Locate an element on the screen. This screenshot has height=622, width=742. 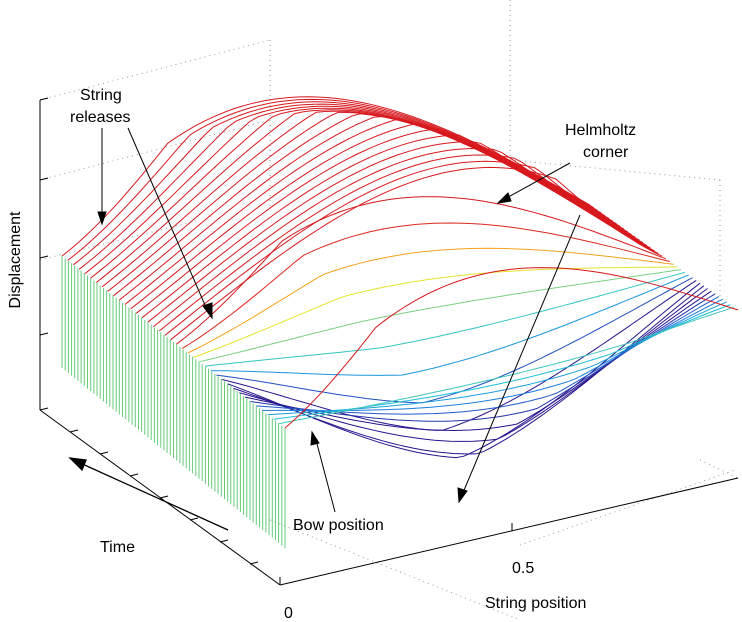
annotation-text: Bow position is located at coordinates (338, 525).